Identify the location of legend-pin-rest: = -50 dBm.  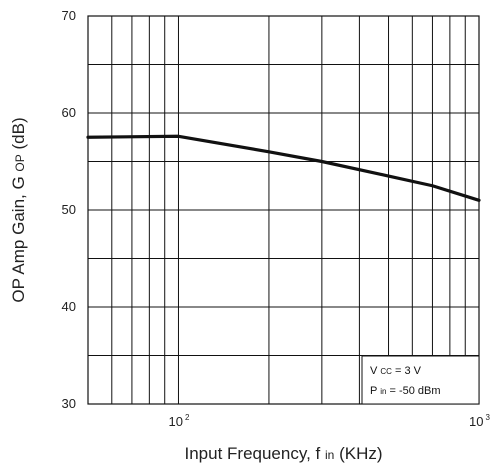
(415, 391).